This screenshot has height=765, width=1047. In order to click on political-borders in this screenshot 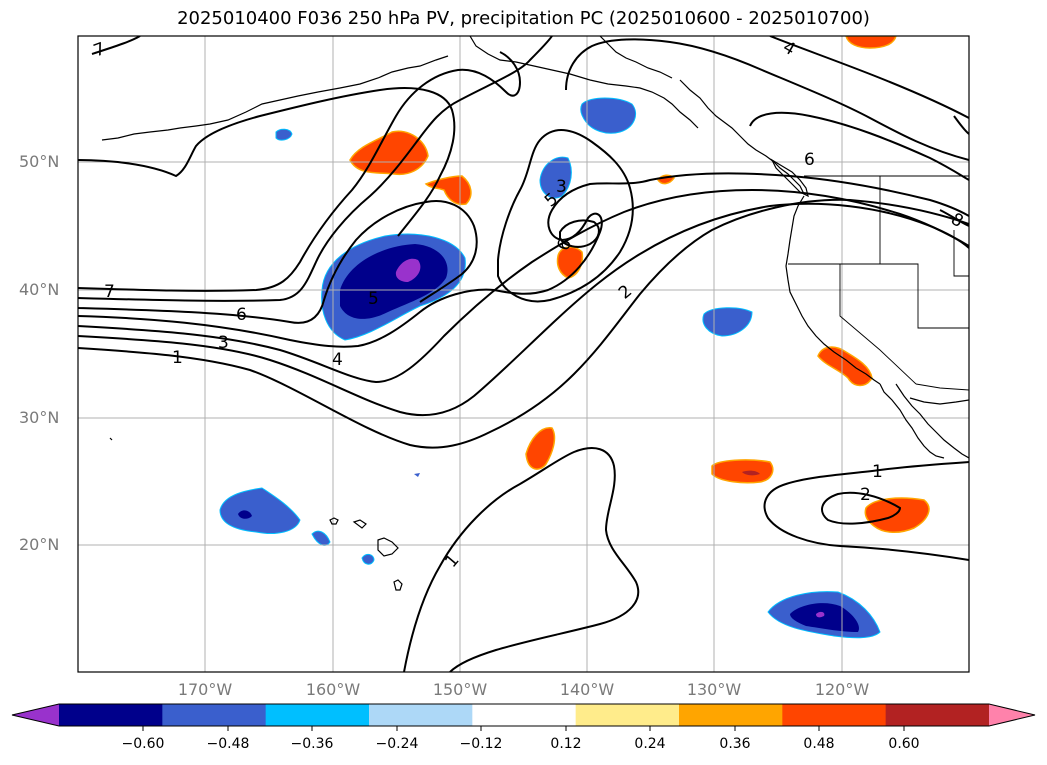, I will do `click(878, 283)`.